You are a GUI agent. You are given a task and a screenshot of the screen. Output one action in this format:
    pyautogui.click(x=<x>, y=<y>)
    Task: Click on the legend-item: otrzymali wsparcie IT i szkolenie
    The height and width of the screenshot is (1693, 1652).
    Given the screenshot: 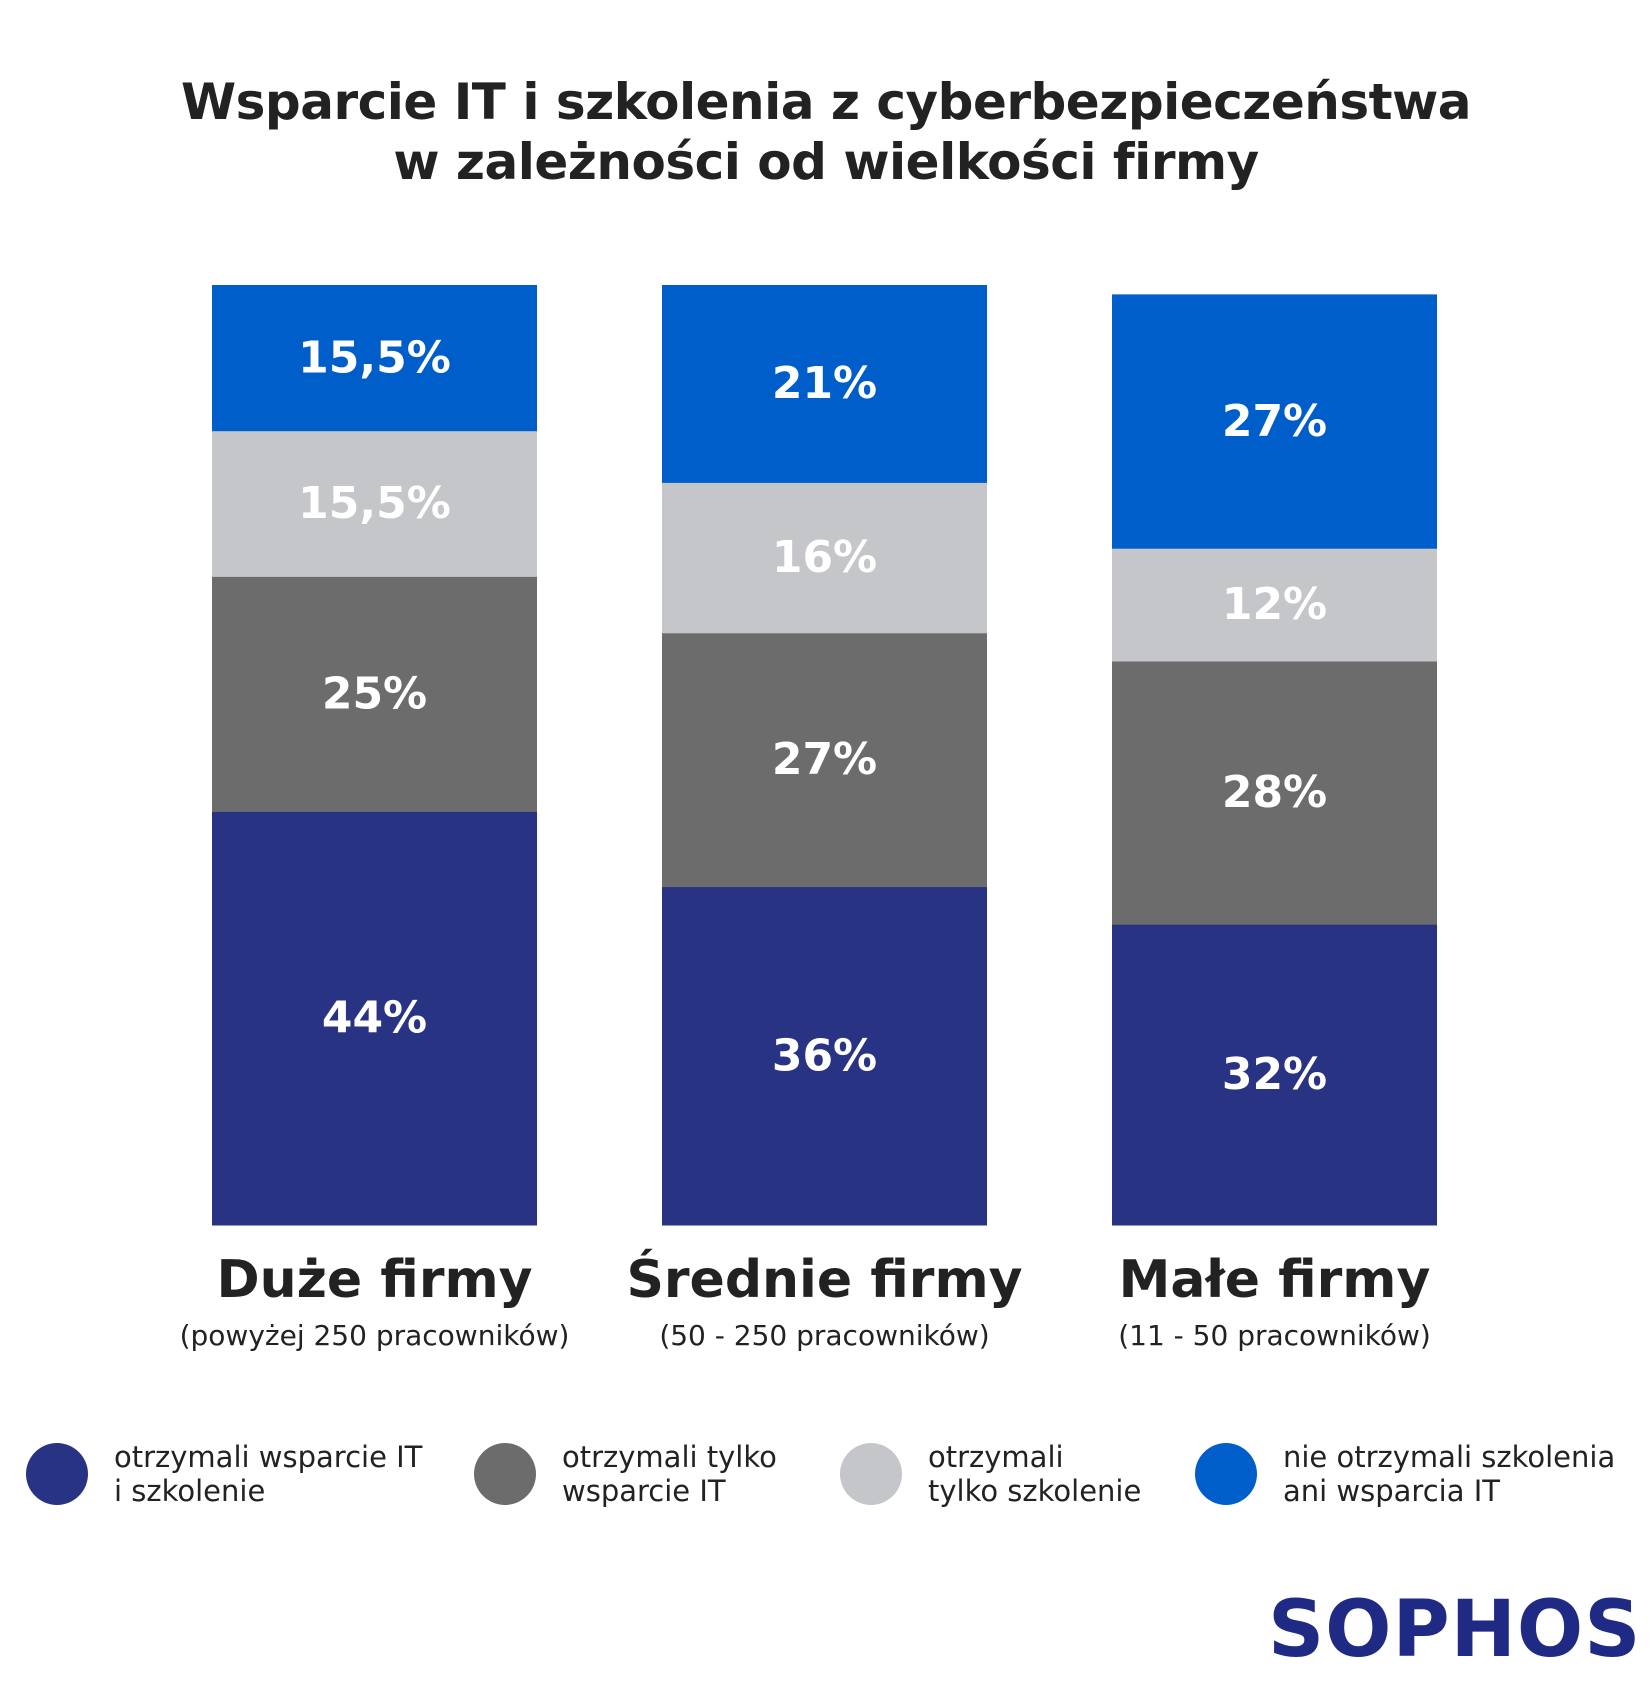 What is the action you would take?
    pyautogui.click(x=224, y=1474)
    